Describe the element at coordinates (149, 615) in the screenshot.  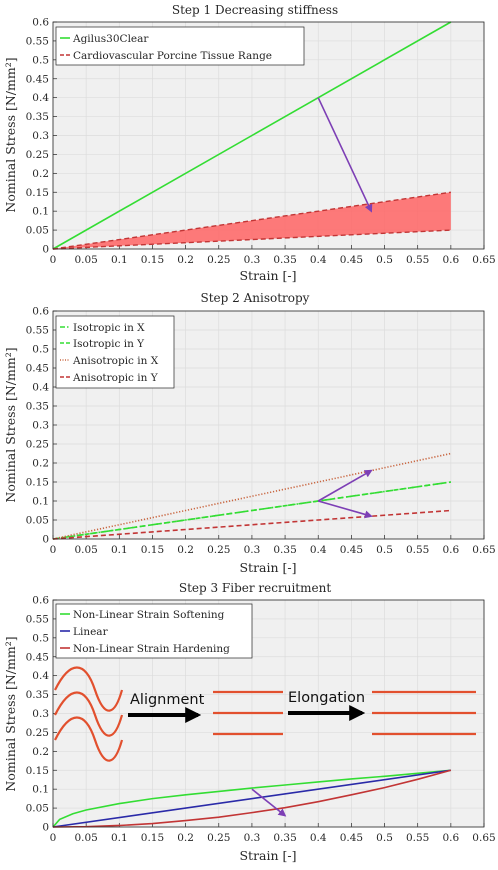
I see `legend-label-softening: Non-Linear Strain Softening` at that location.